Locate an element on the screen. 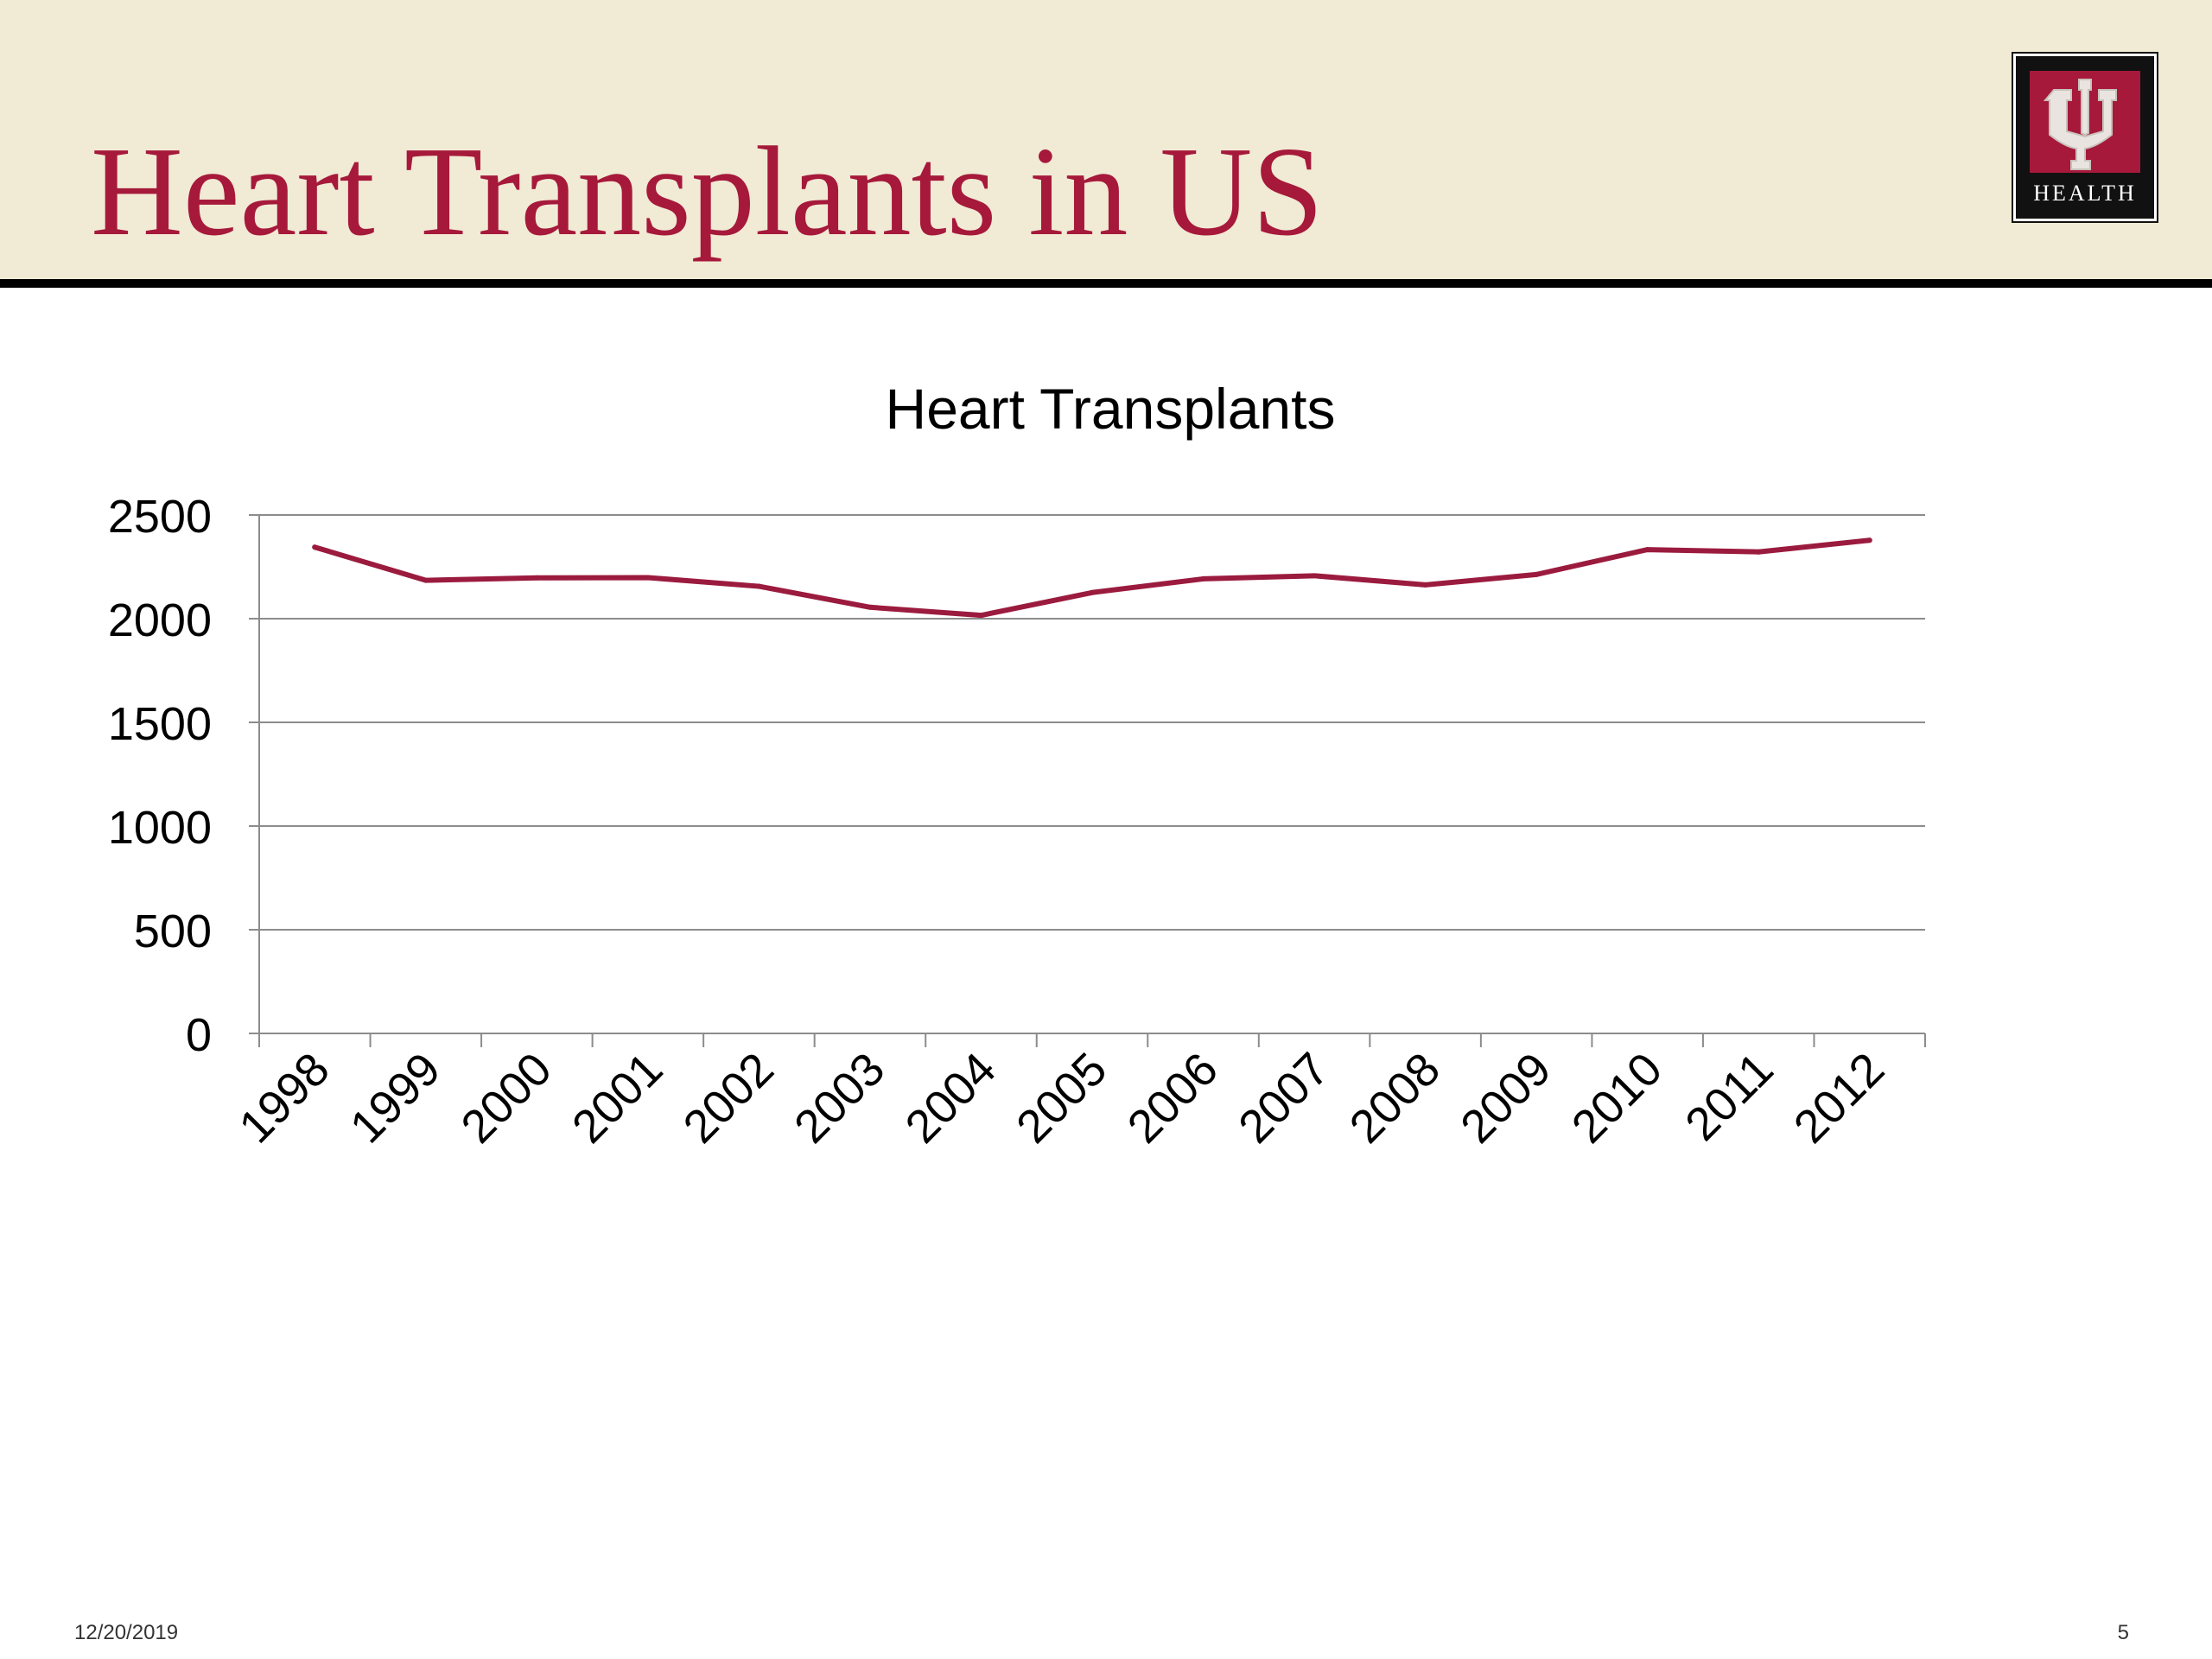 The width and height of the screenshot is (2212, 1659). slide-title: Heart Transplants in US is located at coordinates (707, 192).